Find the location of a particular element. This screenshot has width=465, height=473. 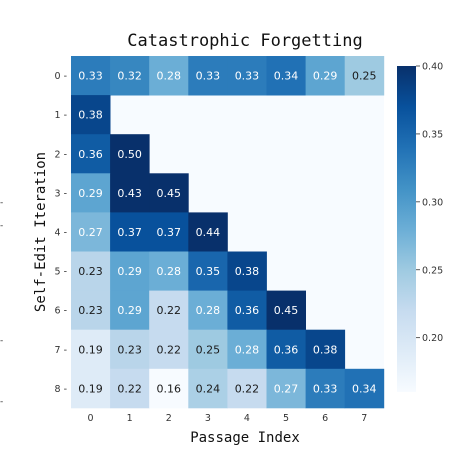

x-tick-labels: 0 1 2 3 4 5 6 7 is located at coordinates (228, 418).